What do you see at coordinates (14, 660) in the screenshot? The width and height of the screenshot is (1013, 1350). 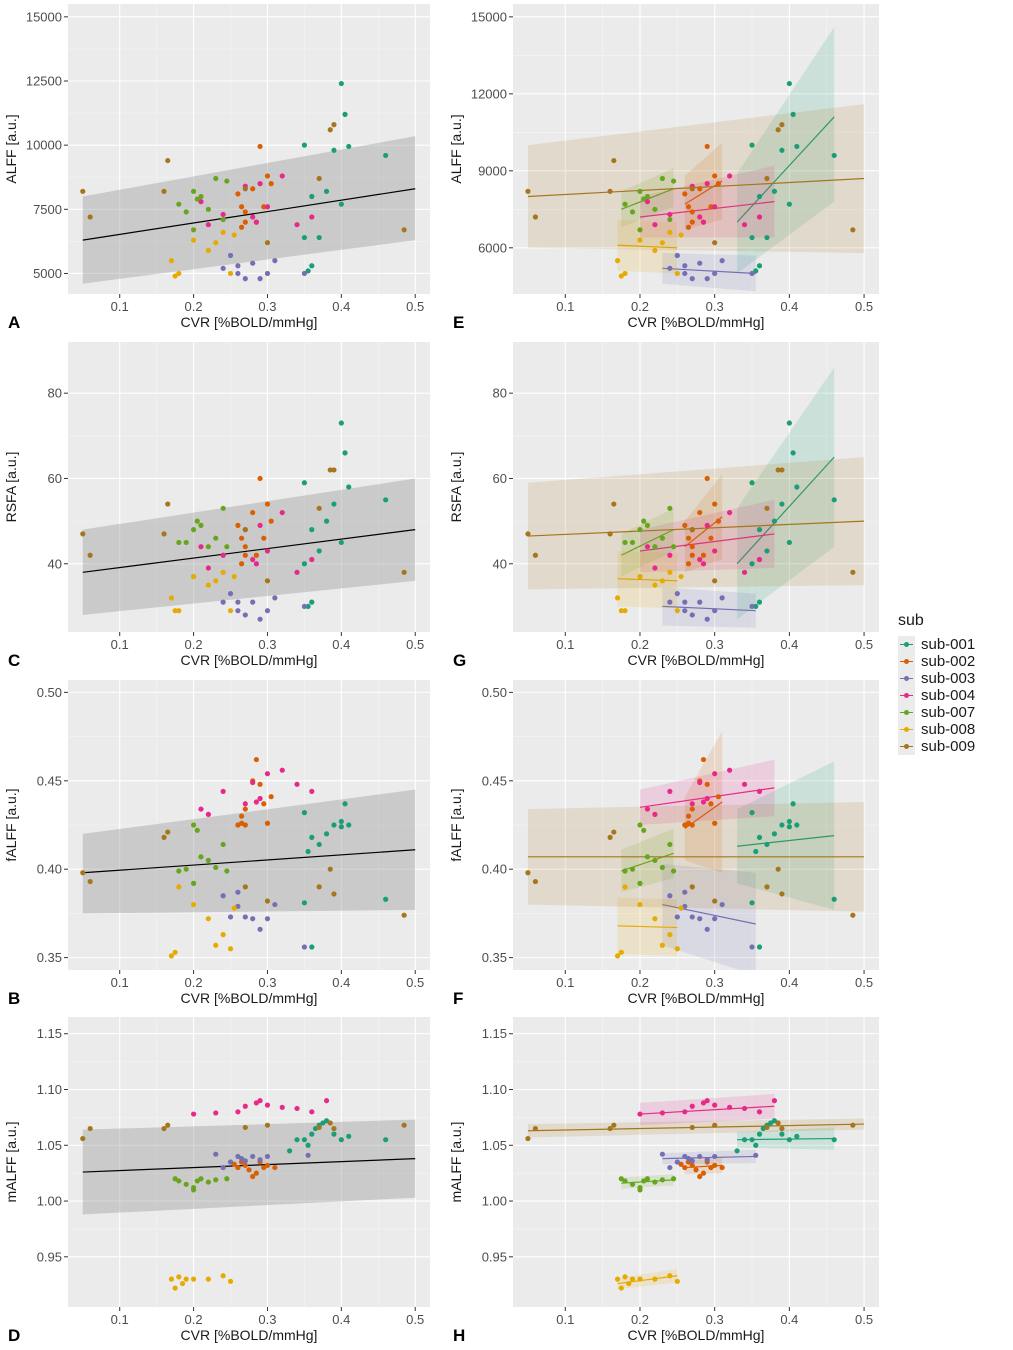 I see `panel-letter: C` at bounding box center [14, 660].